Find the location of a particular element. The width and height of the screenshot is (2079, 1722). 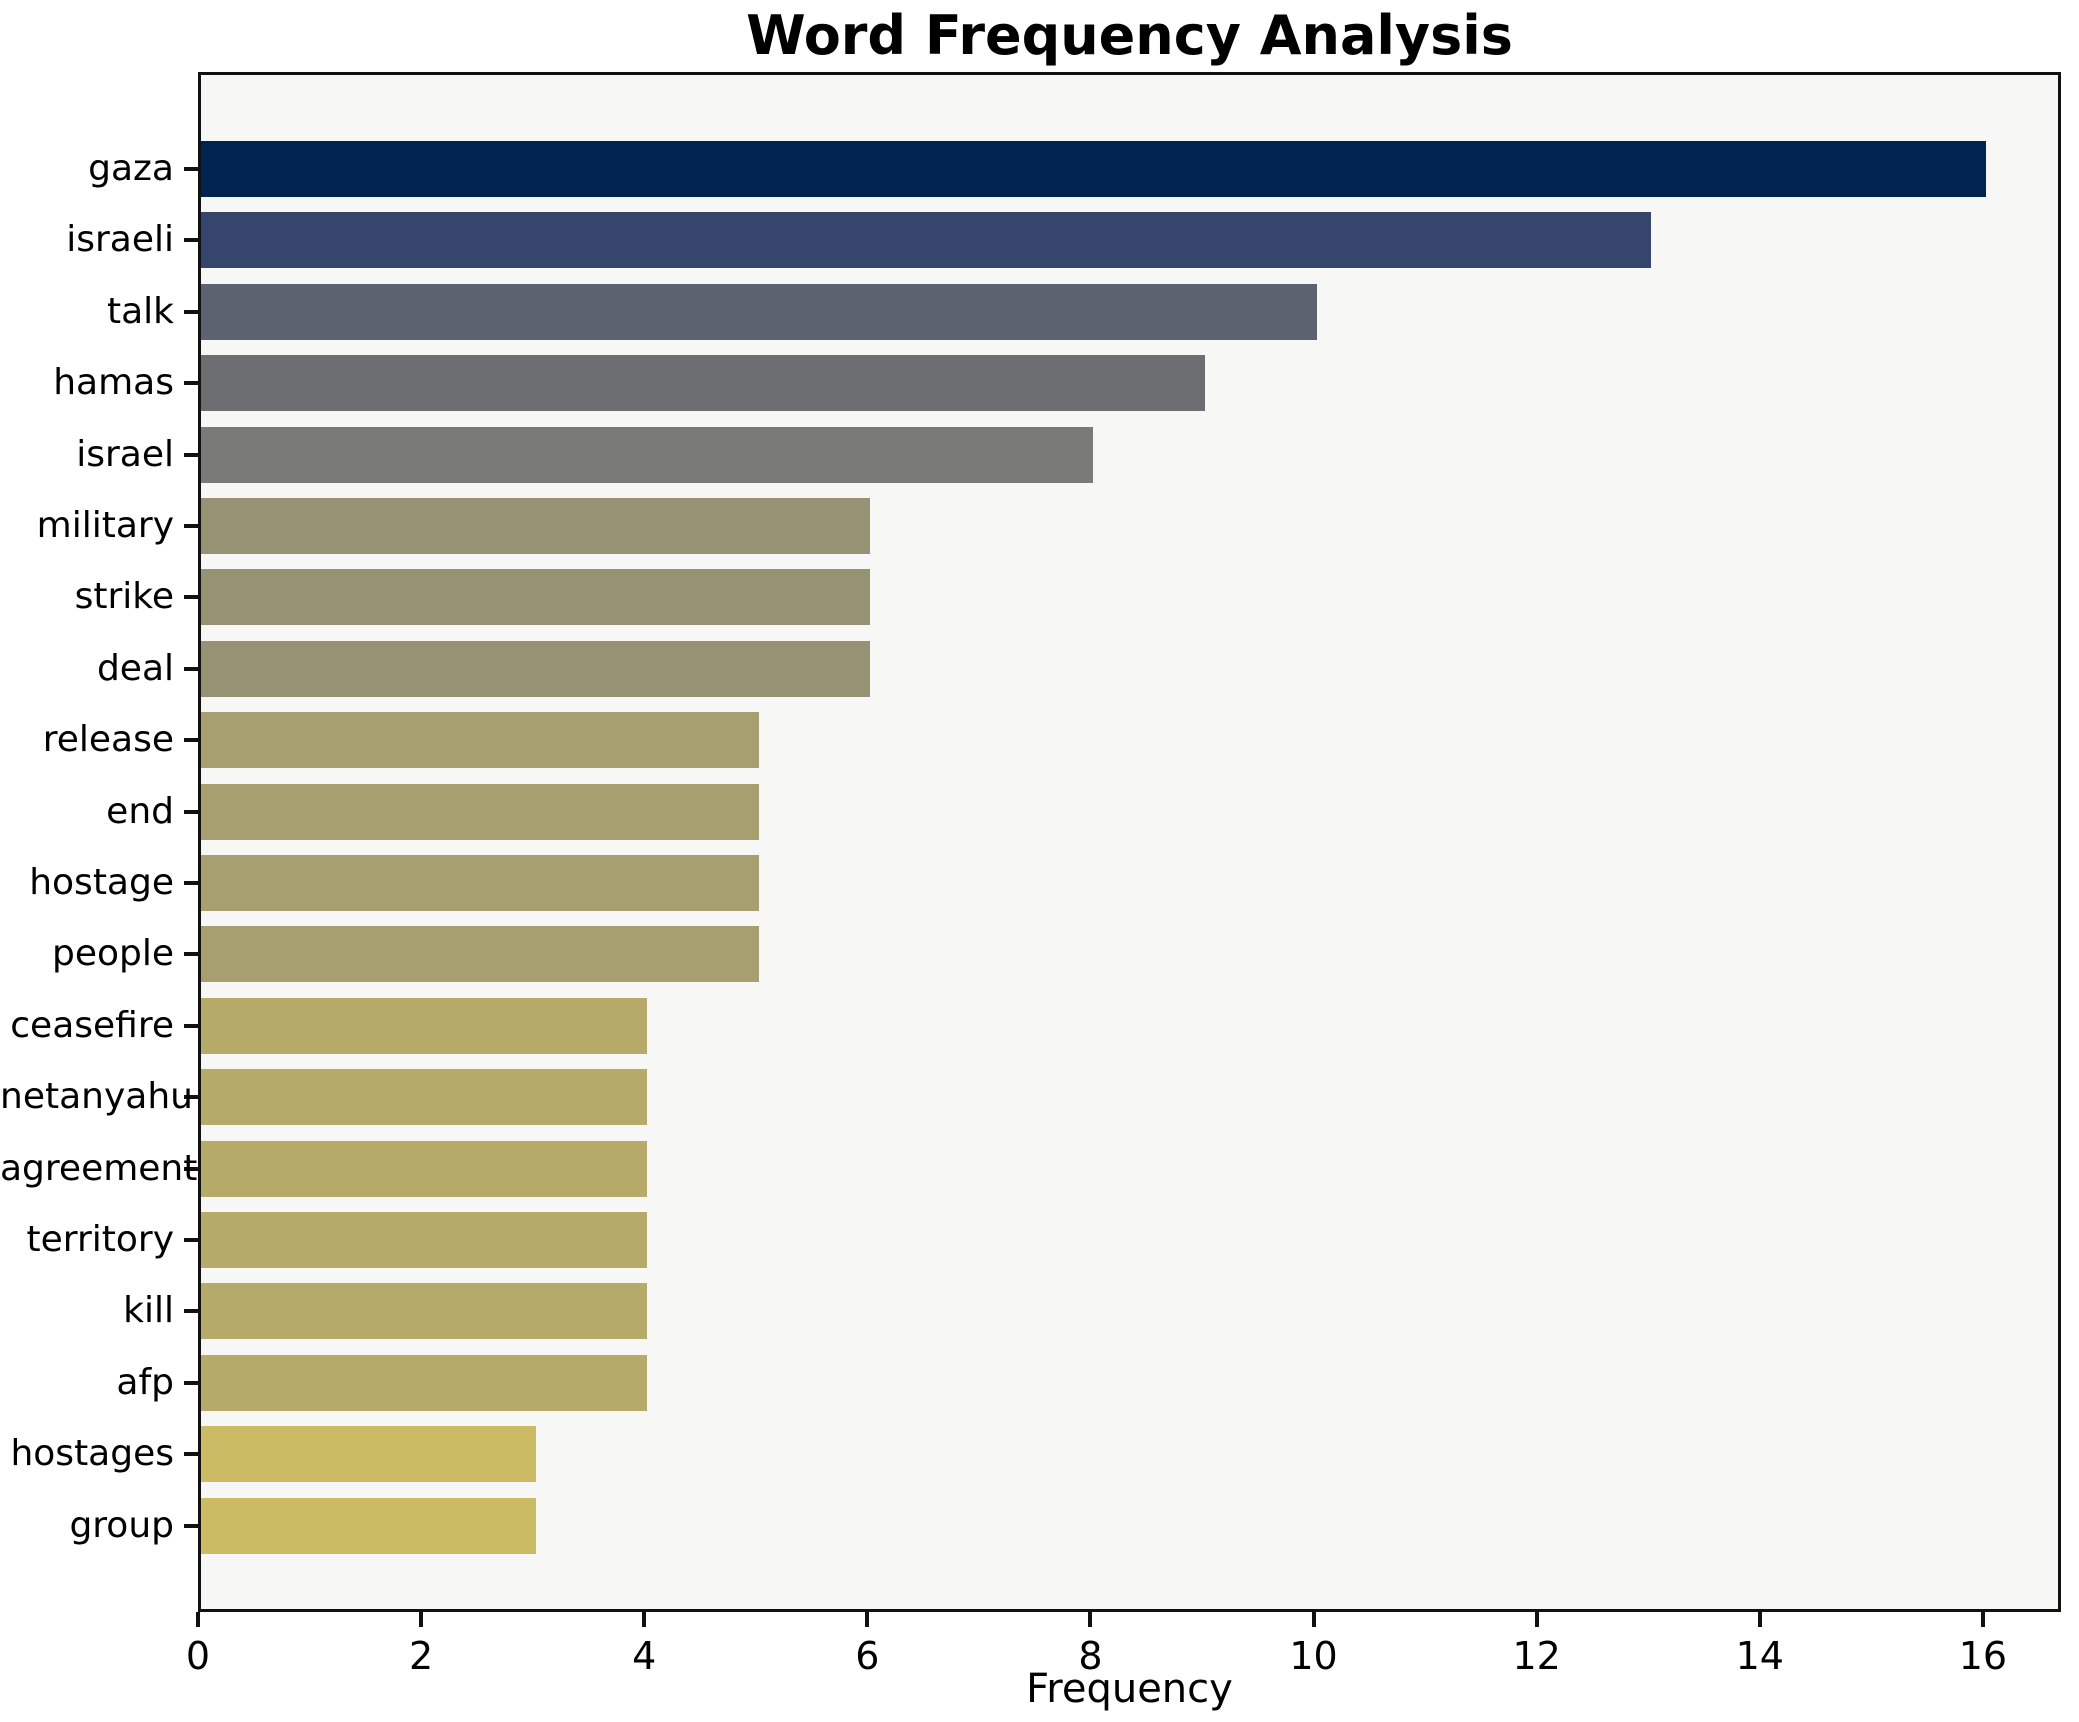

bar-gaza is located at coordinates (1093, 169).